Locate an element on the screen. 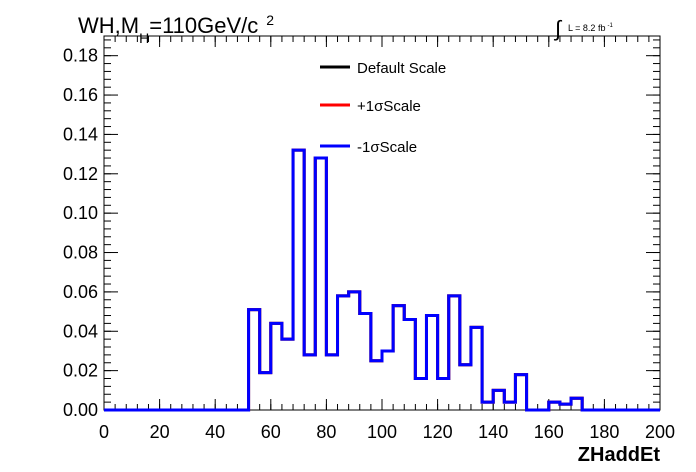 Image resolution: width=696 pixels, height=472 pixels. title-superscript: 2 is located at coordinates (270, 20).